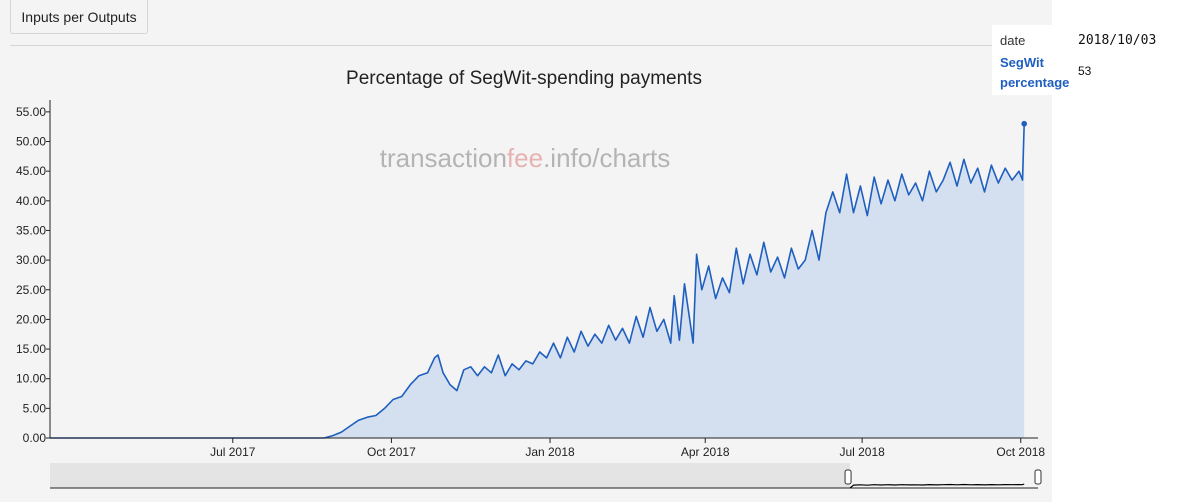 The width and height of the screenshot is (1200, 502). What do you see at coordinates (937, 486) in the screenshot?
I see `navigator-line` at bounding box center [937, 486].